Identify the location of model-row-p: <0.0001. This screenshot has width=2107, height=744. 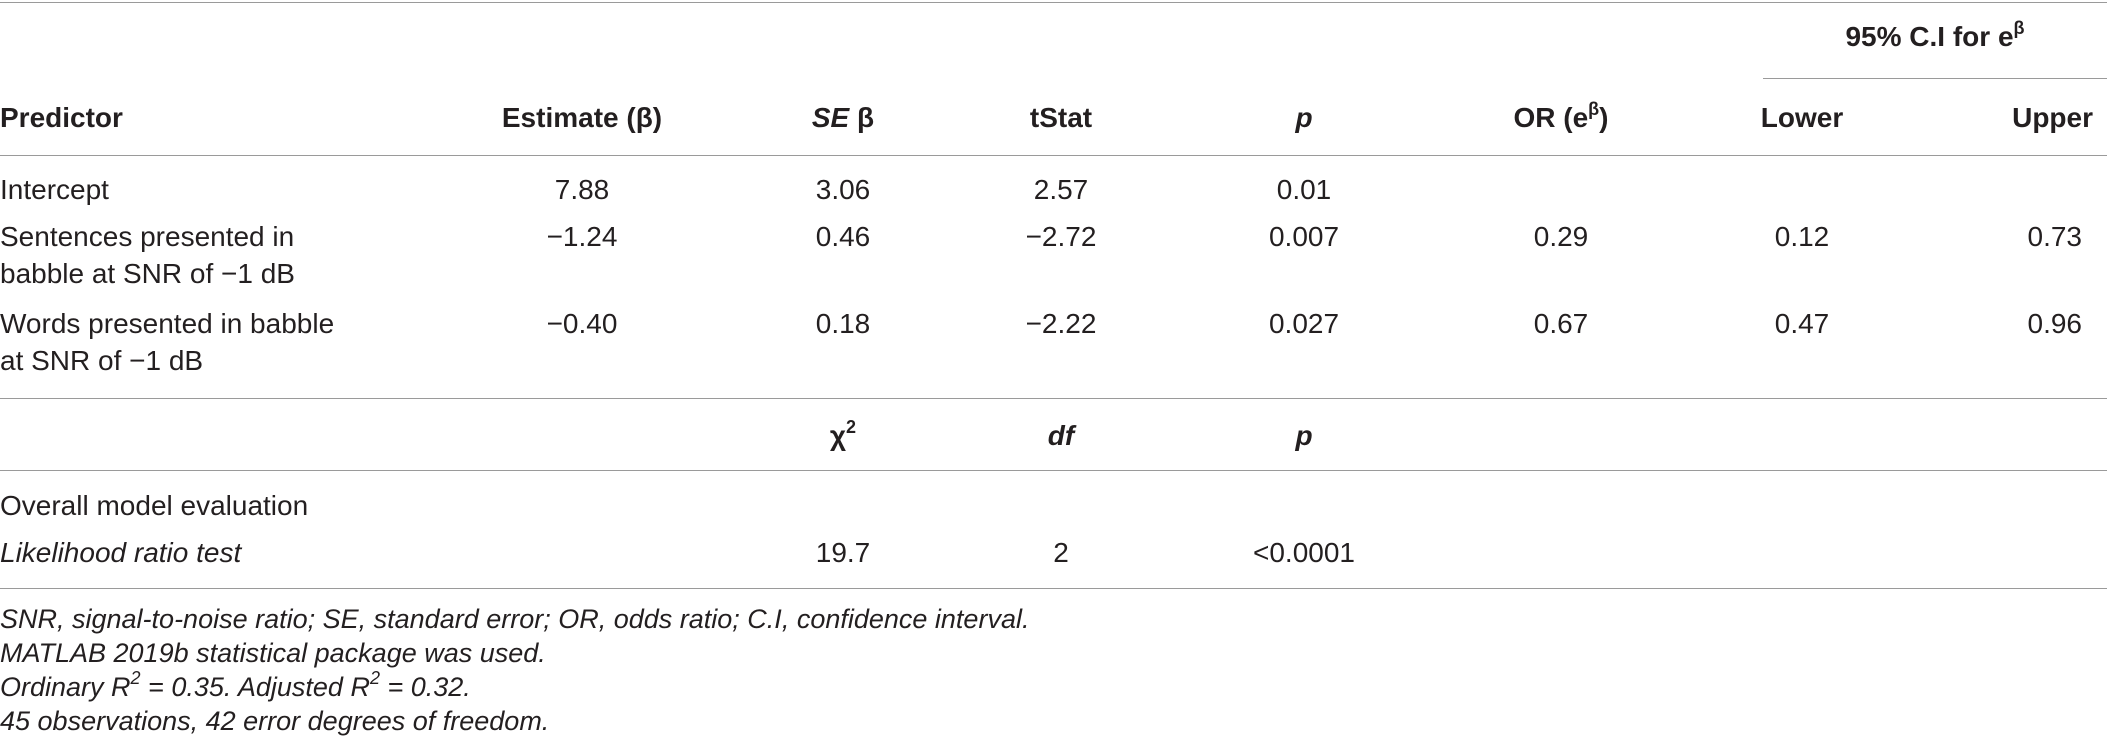
(1304, 552).